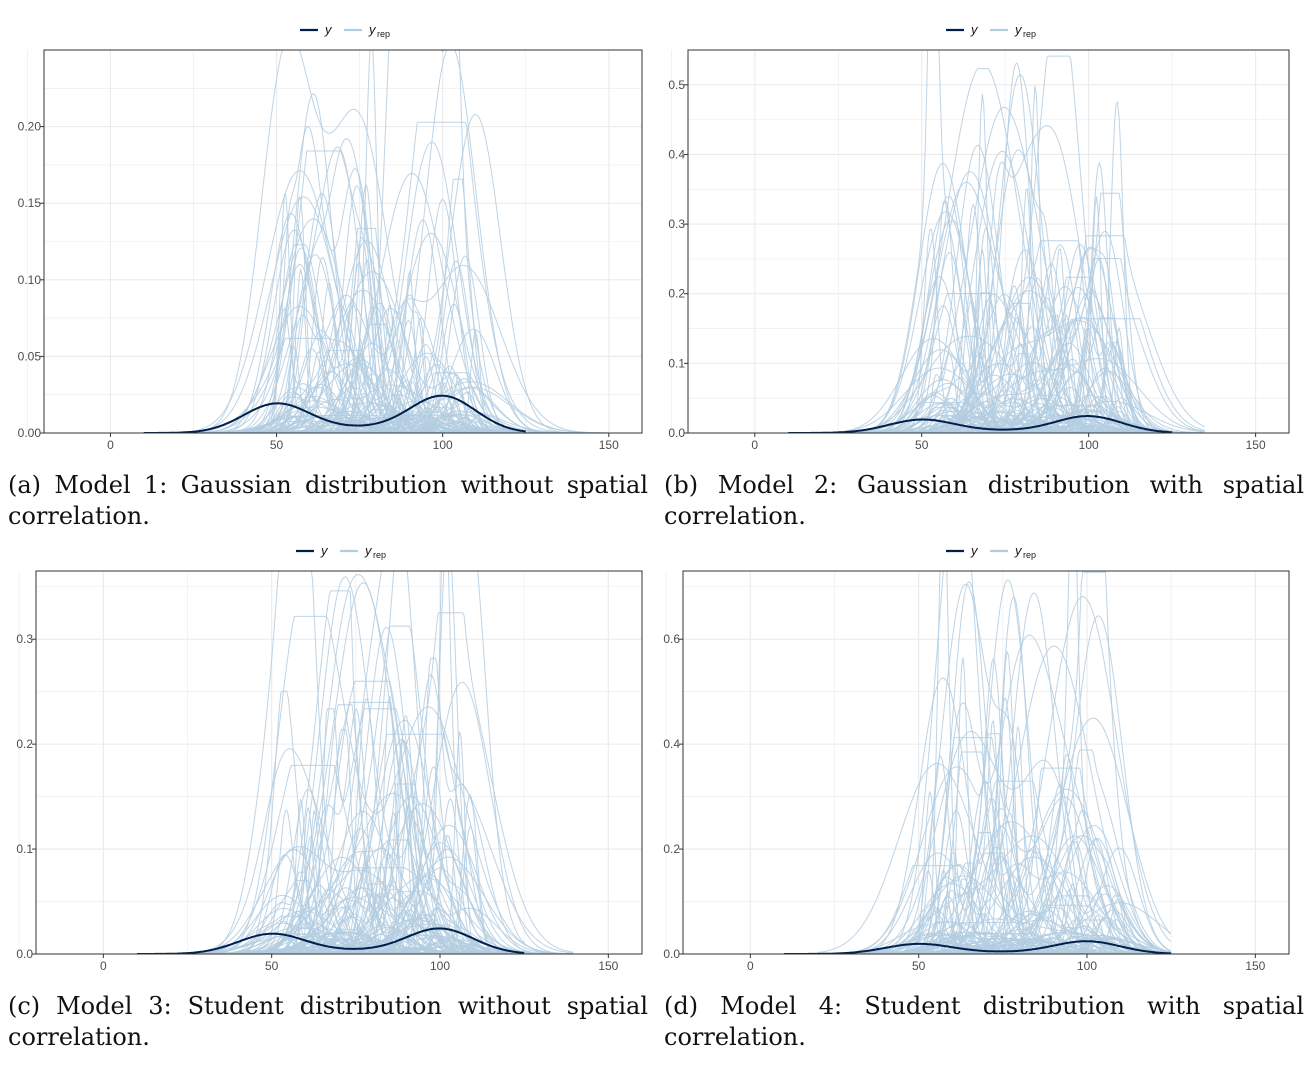  Describe the element at coordinates (24, 954) in the screenshot. I see `y-tick-label: 0.0` at that location.